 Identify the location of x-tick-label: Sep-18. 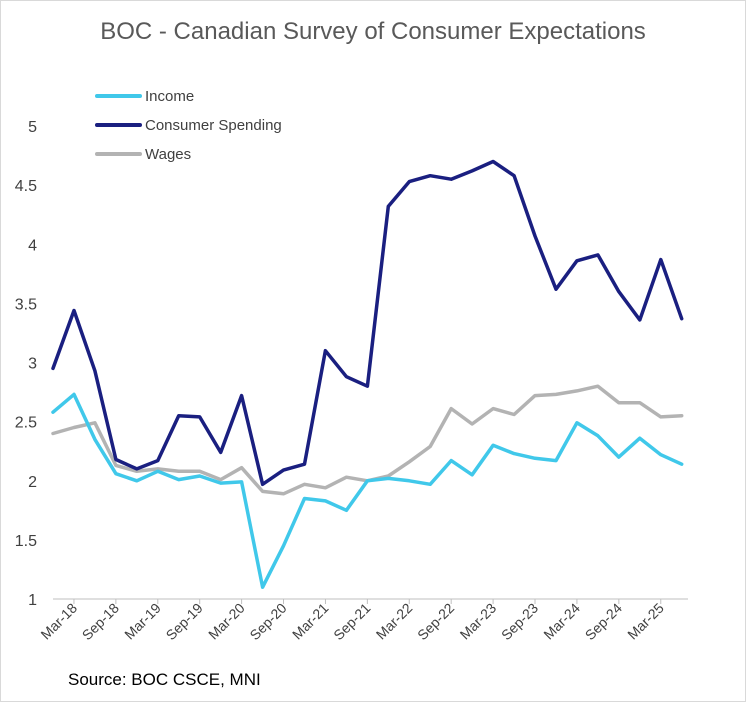
(100, 621).